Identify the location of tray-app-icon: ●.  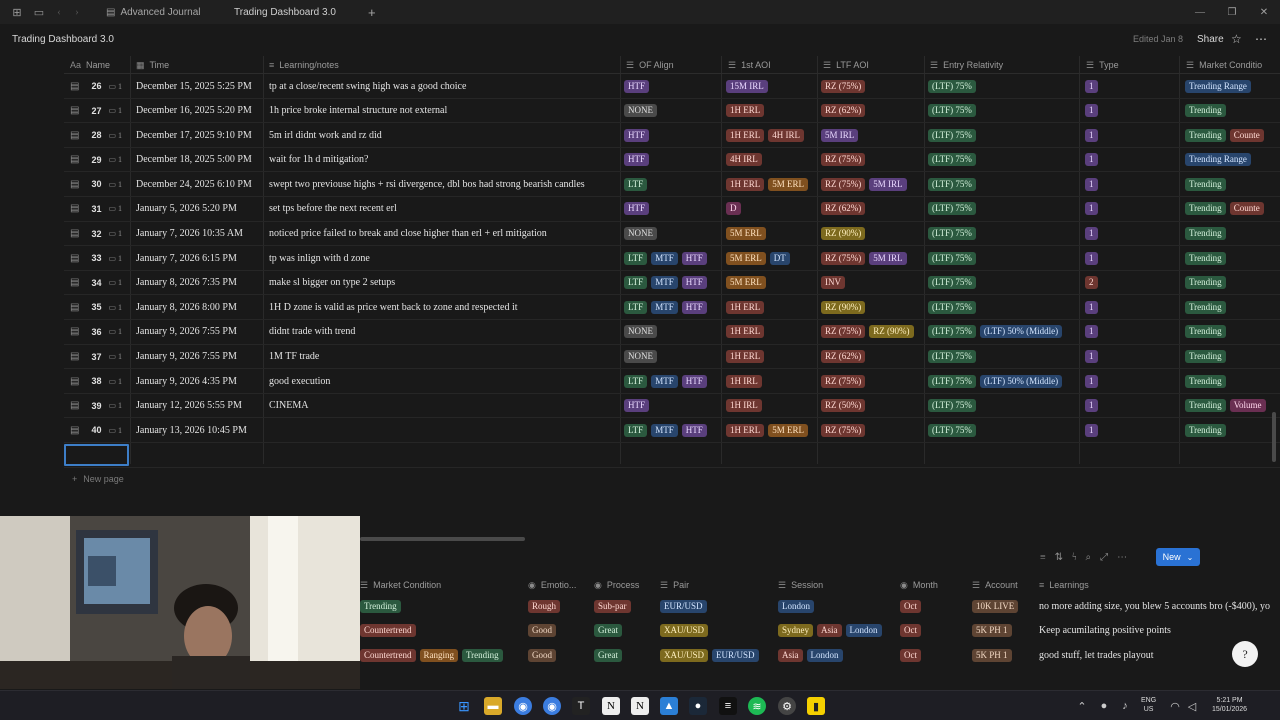
(1104, 706).